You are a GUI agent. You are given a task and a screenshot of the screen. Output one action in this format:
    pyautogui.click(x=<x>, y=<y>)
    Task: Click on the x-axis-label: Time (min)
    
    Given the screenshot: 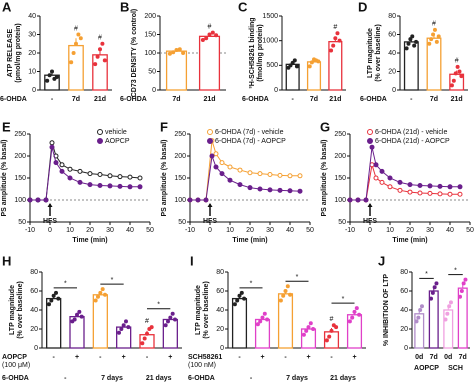 What is the action you would take?
    pyautogui.click(x=89, y=240)
    